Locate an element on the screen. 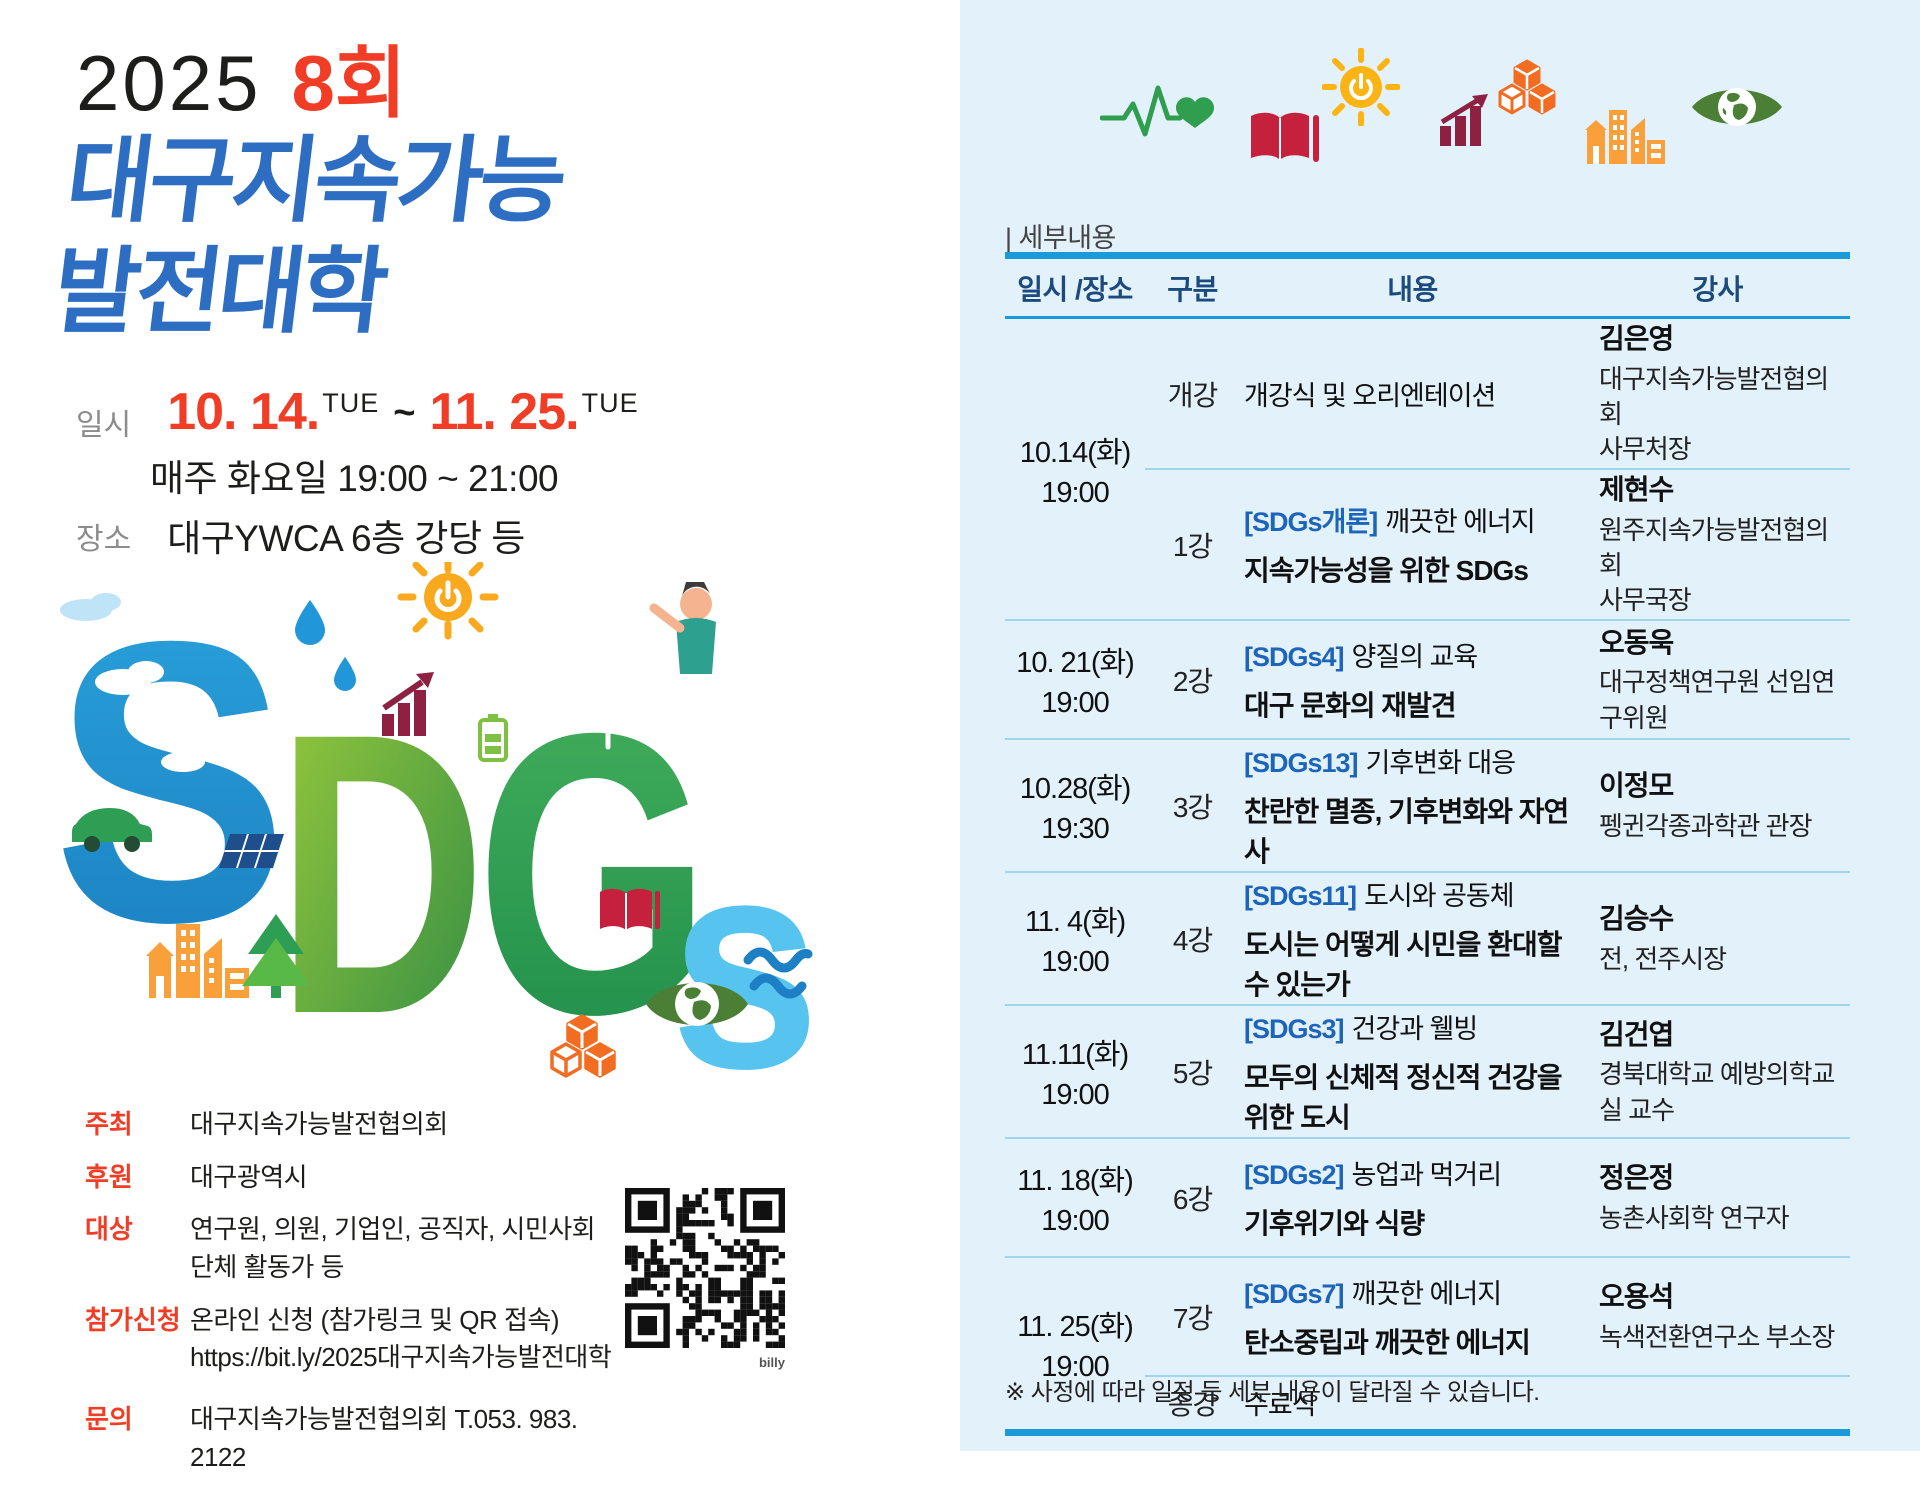 The image size is (1920, 1492). registration-link: https://bit.ly/2025대구지속가능발전대학 is located at coordinates (401, 1357).